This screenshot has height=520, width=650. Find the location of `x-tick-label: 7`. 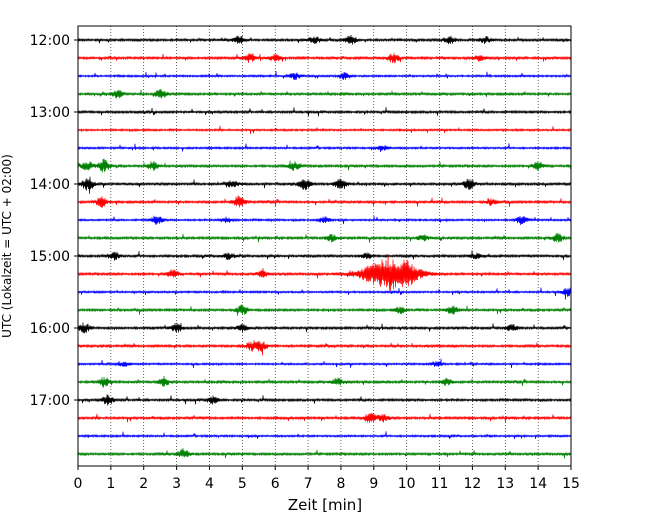

x-tick-label: 7 is located at coordinates (308, 484).